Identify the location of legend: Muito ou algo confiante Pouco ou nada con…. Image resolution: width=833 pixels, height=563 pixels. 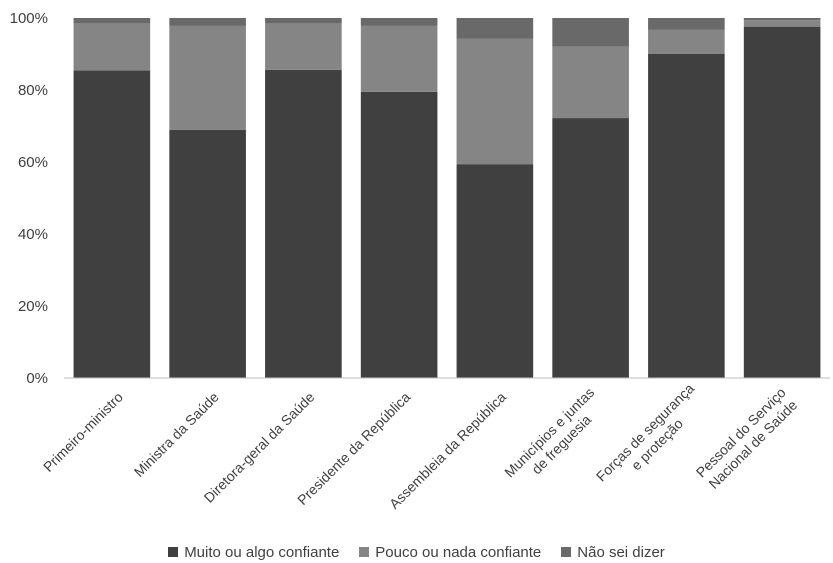
(416, 552).